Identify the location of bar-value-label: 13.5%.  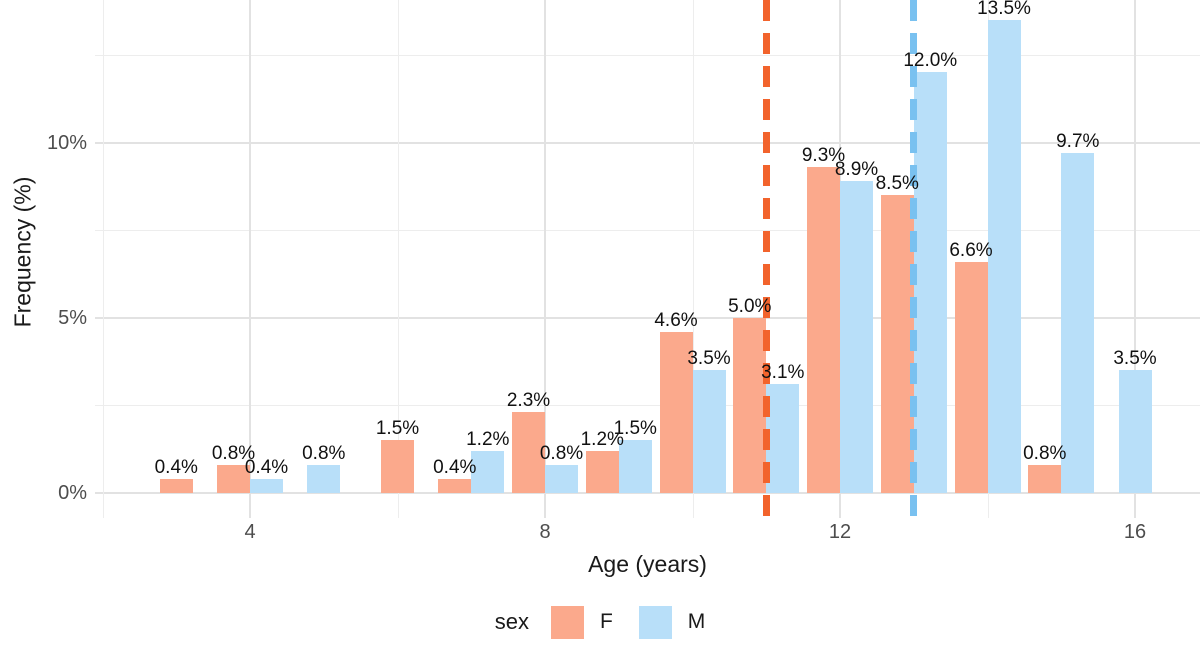
(1004, 9).